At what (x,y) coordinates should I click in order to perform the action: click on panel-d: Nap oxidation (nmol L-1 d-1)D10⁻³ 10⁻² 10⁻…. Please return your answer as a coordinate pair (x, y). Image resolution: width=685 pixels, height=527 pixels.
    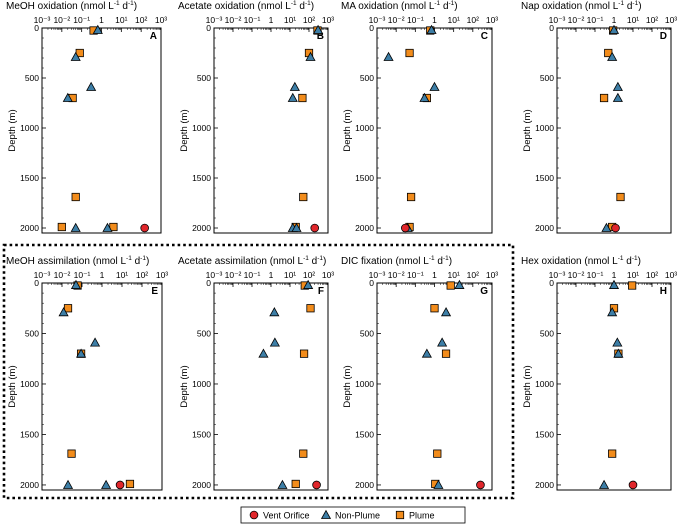
    Looking at the image, I should click on (599, 117).